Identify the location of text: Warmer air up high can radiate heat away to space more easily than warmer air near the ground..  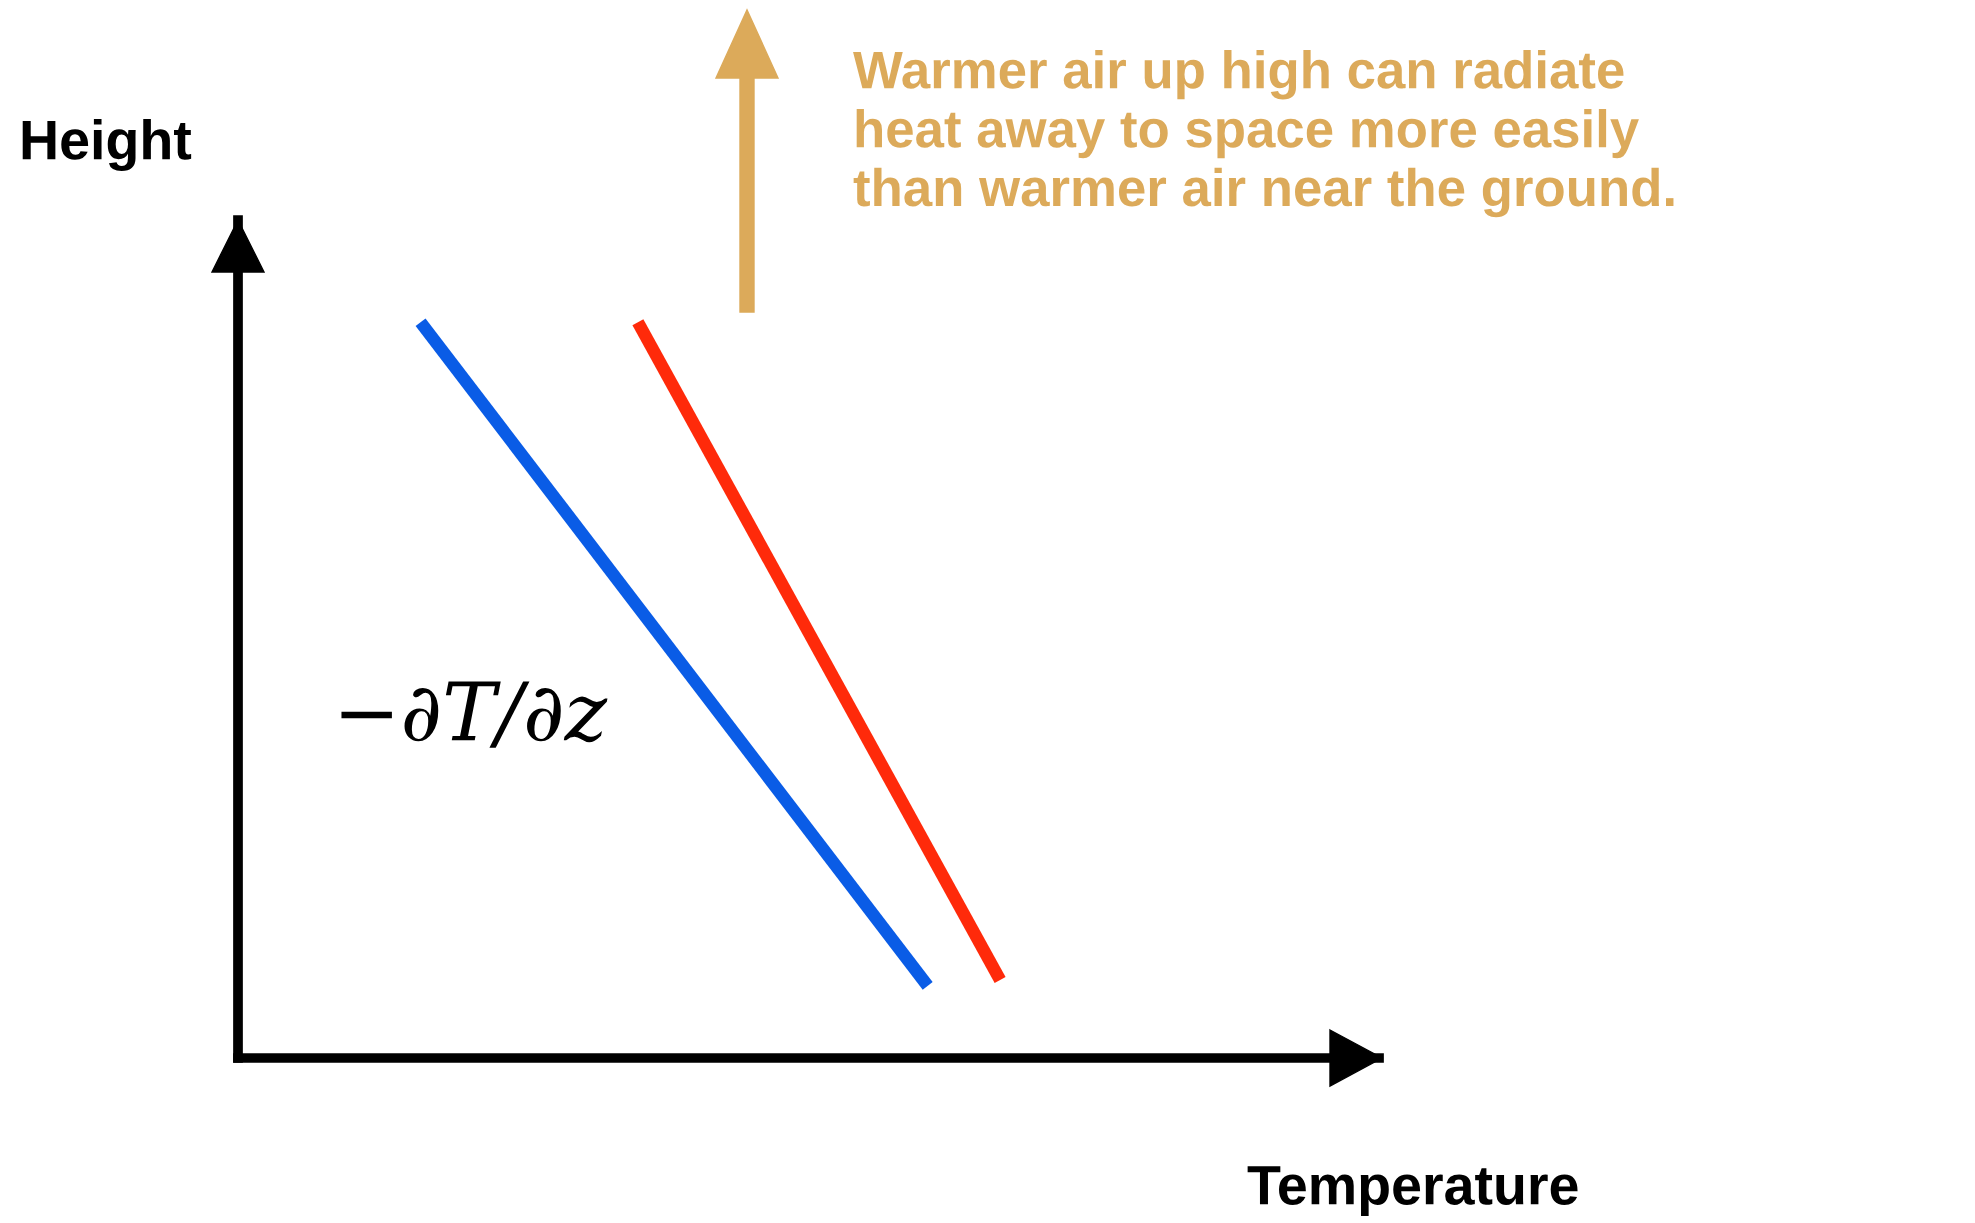
(1263, 134).